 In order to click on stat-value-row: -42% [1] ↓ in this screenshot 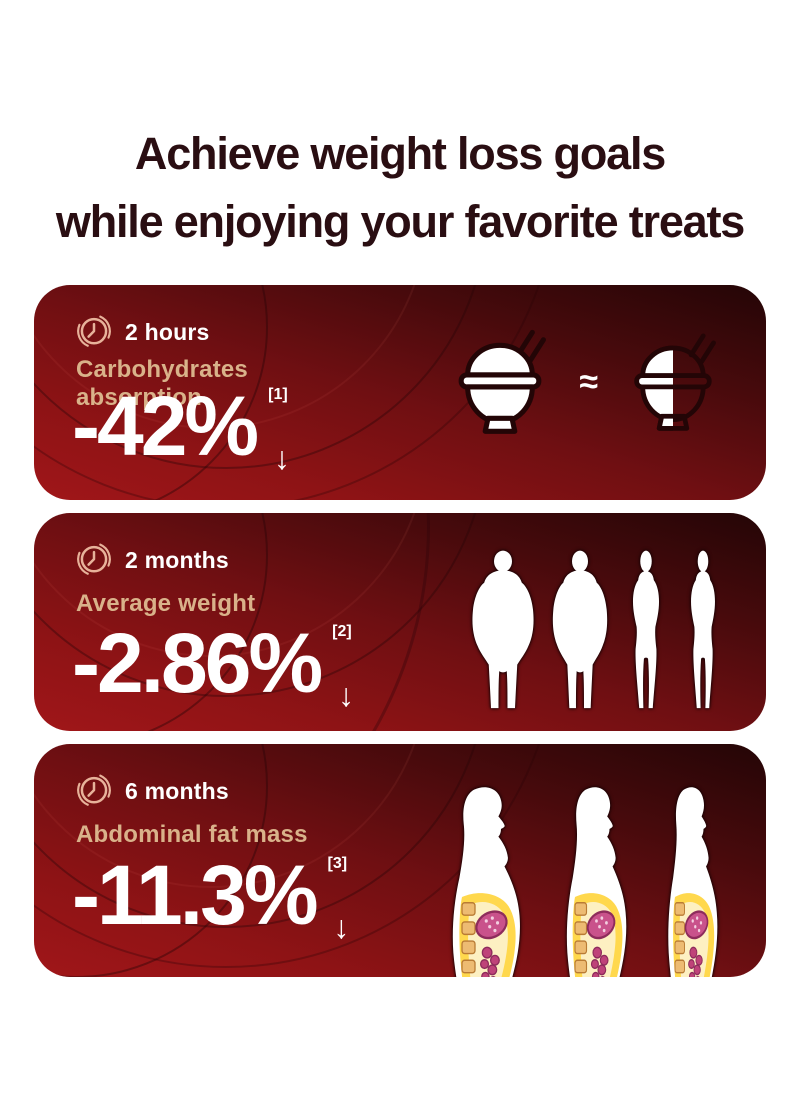, I will do `click(181, 427)`.